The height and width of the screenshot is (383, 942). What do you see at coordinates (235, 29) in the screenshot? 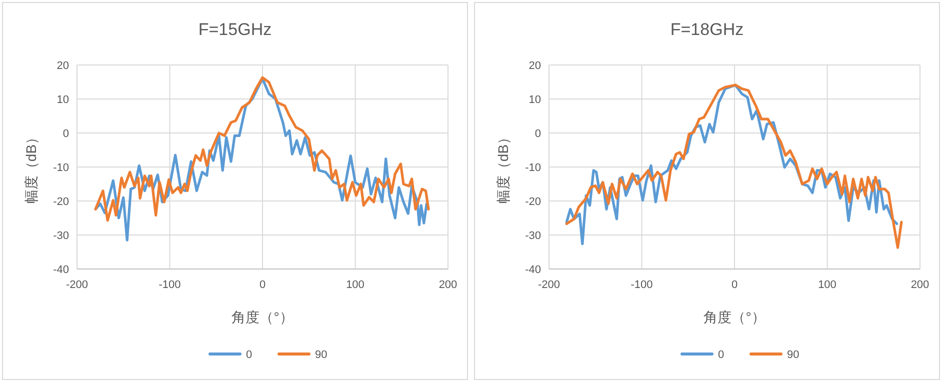
I see `chart-title: F=15GHz` at bounding box center [235, 29].